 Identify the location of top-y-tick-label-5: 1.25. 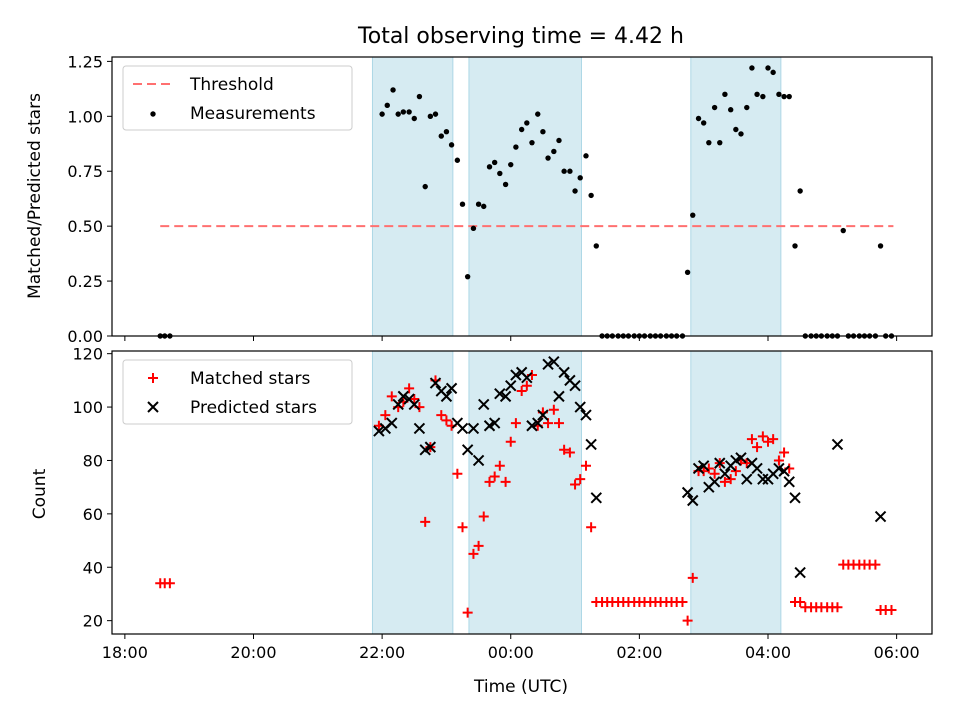
(85, 61).